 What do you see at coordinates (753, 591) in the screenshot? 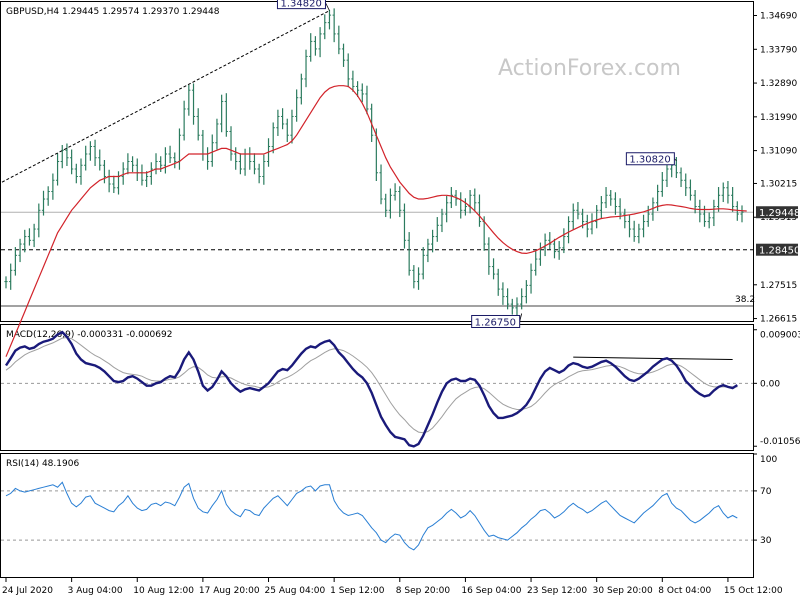
I see `x-tick-label: 15 Oct 12:00` at bounding box center [753, 591].